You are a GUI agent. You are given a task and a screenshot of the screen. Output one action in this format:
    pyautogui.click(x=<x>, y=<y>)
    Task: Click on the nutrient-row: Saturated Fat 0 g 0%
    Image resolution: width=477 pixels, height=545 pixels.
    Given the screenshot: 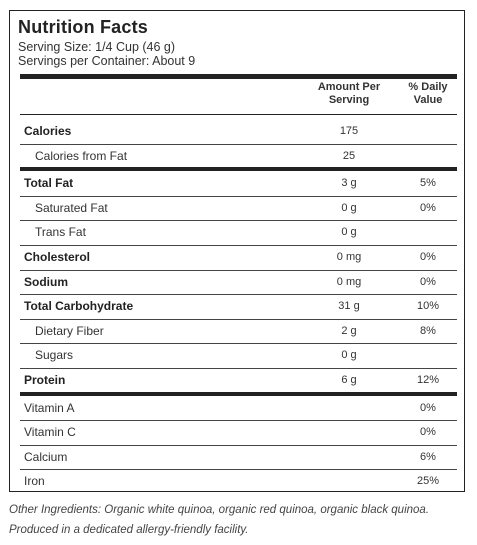 What is the action you would take?
    pyautogui.click(x=238, y=208)
    